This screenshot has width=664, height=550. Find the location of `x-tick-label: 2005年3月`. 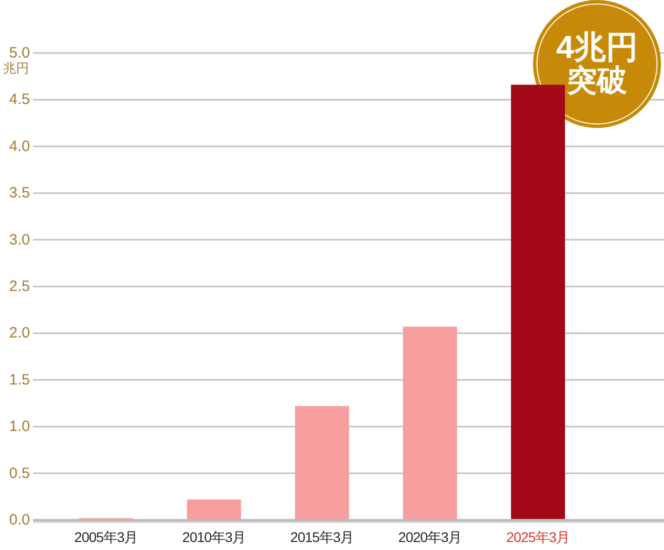

x-tick-label: 2005年3月 is located at coordinates (106, 537).